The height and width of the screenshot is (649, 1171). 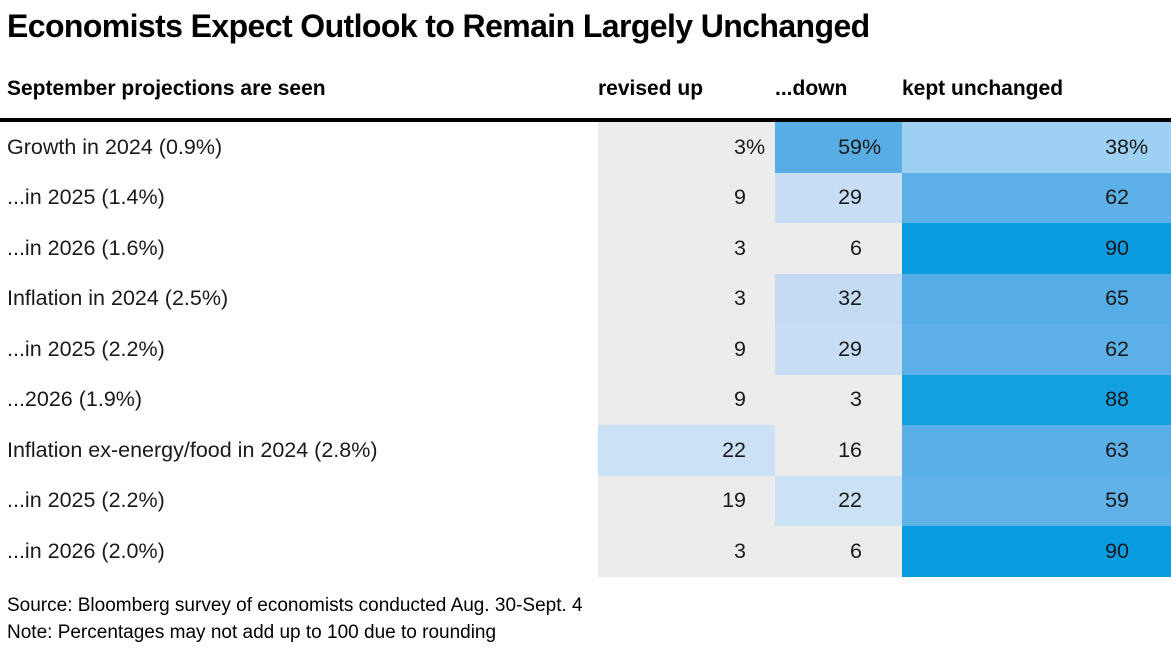 I want to click on table-row: ...in 2026 (1.6%) 3 6 90, so click(x=585, y=248).